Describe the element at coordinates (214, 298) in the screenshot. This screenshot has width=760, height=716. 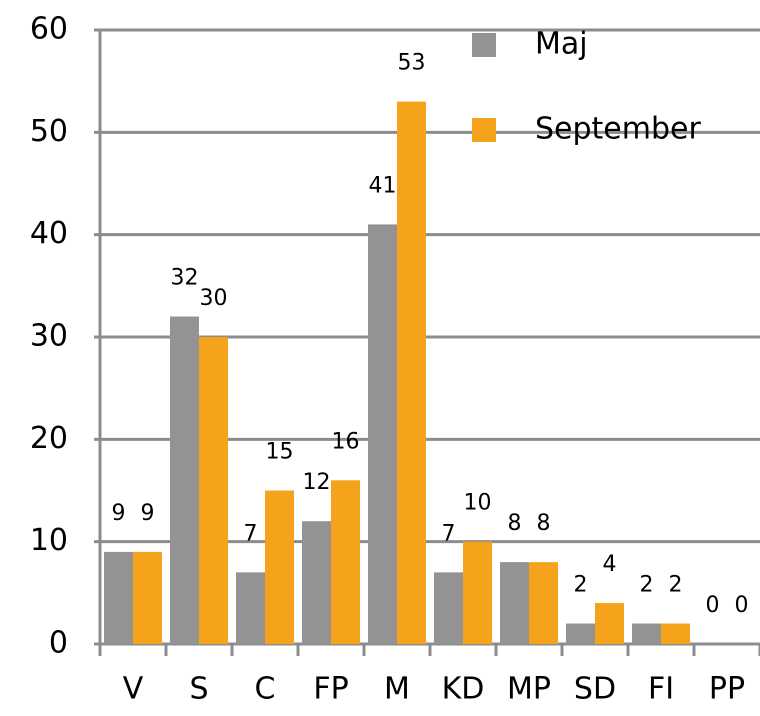
I see `data-label: 30` at that location.